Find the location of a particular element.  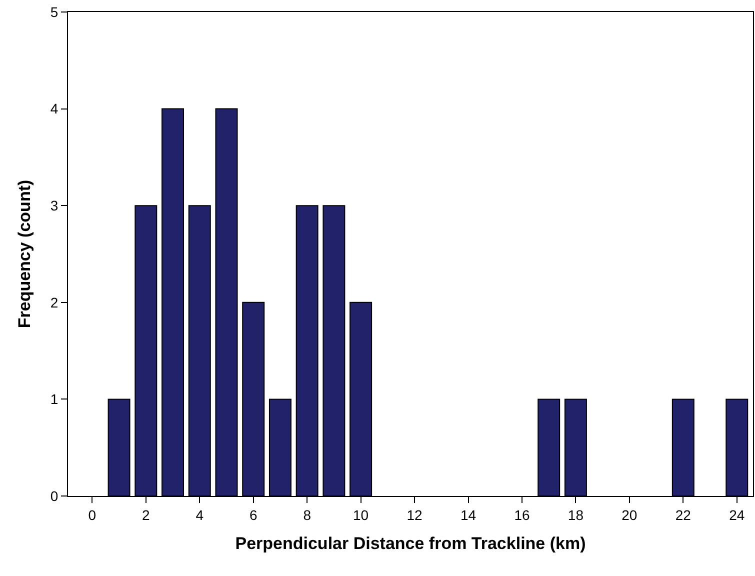

x-tick-label: 8 is located at coordinates (307, 514).